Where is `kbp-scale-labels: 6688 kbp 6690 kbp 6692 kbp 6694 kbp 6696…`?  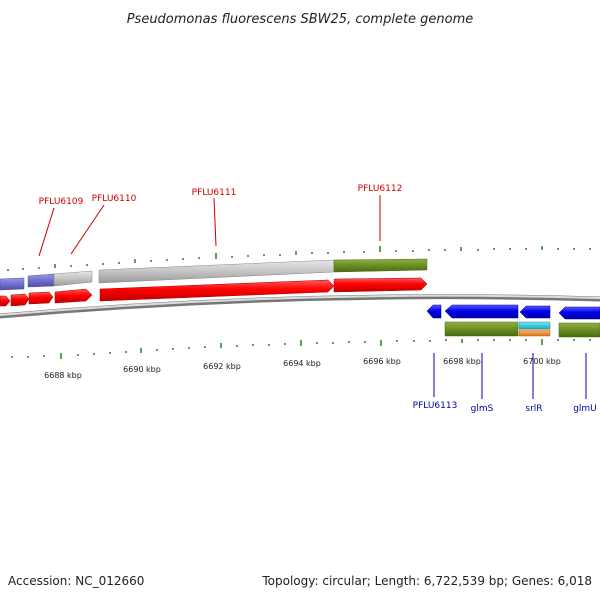 kbp-scale-labels: 6688 kbp 6690 kbp 6692 kbp 6694 kbp 6696… is located at coordinates (302, 368).